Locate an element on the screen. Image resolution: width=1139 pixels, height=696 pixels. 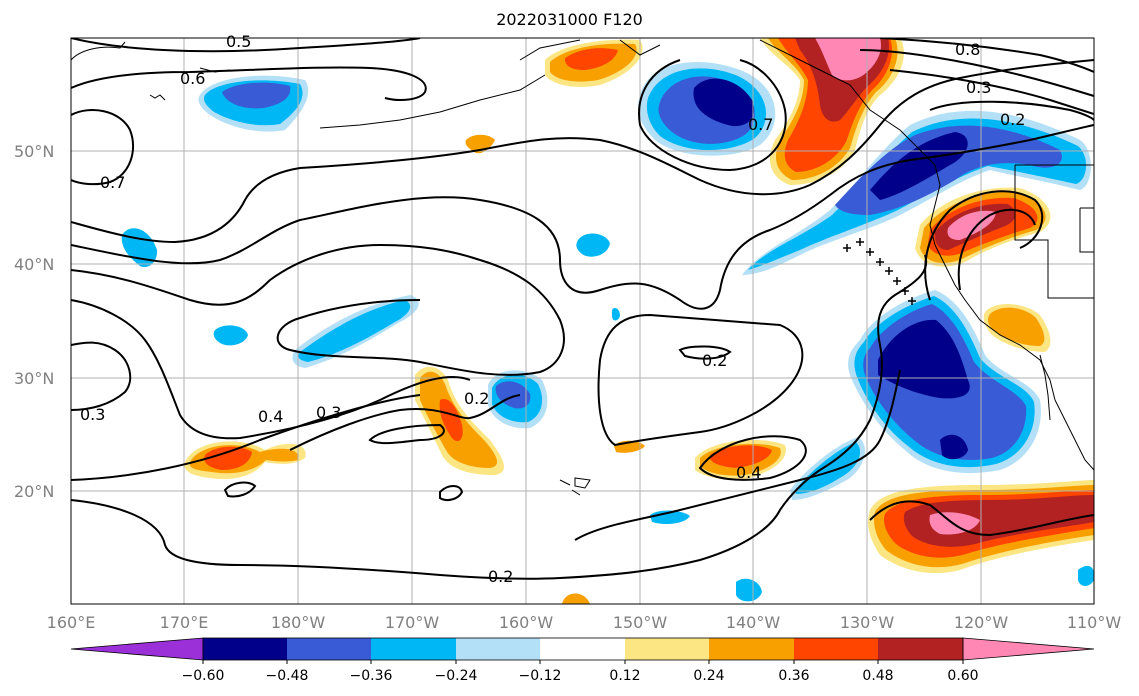
lon-label: 160°W is located at coordinates (526, 622).